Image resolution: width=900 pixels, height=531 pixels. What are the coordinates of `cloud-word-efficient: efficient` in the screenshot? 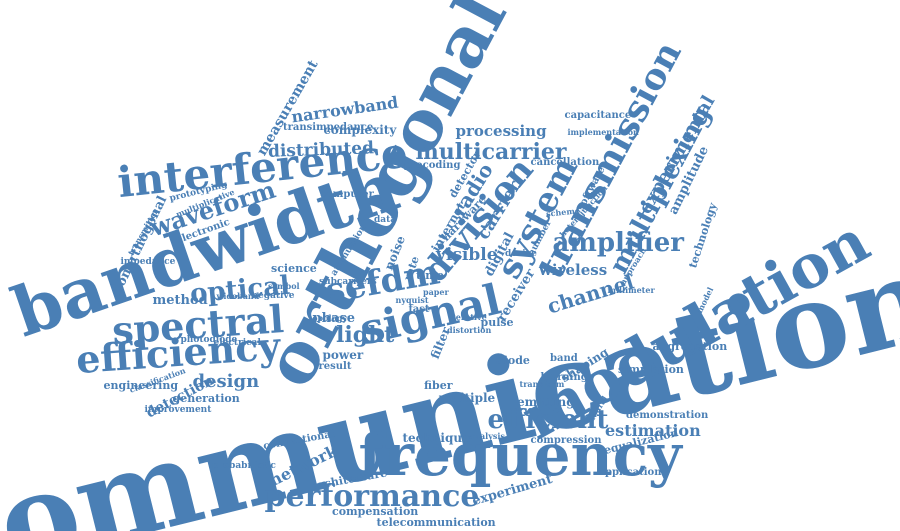 It's located at (548, 420).